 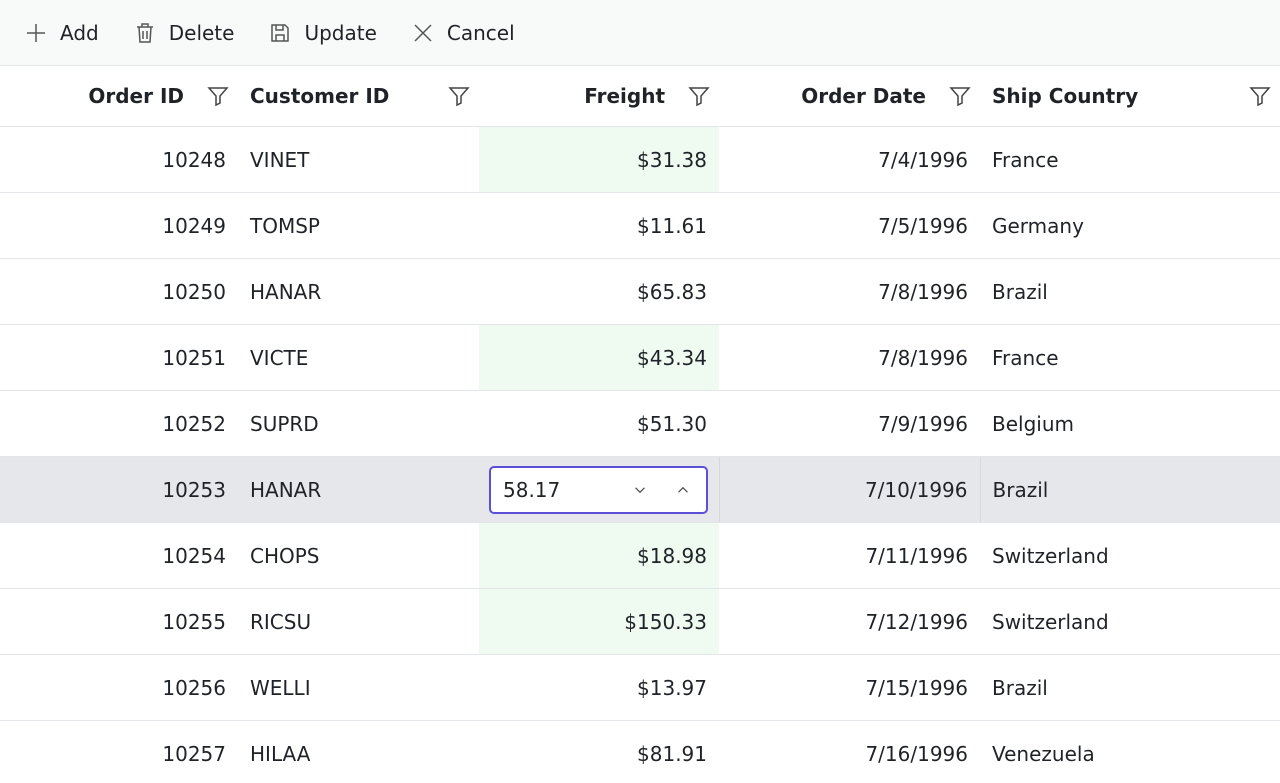 What do you see at coordinates (1130, 225) in the screenshot?
I see `cell: Germany` at bounding box center [1130, 225].